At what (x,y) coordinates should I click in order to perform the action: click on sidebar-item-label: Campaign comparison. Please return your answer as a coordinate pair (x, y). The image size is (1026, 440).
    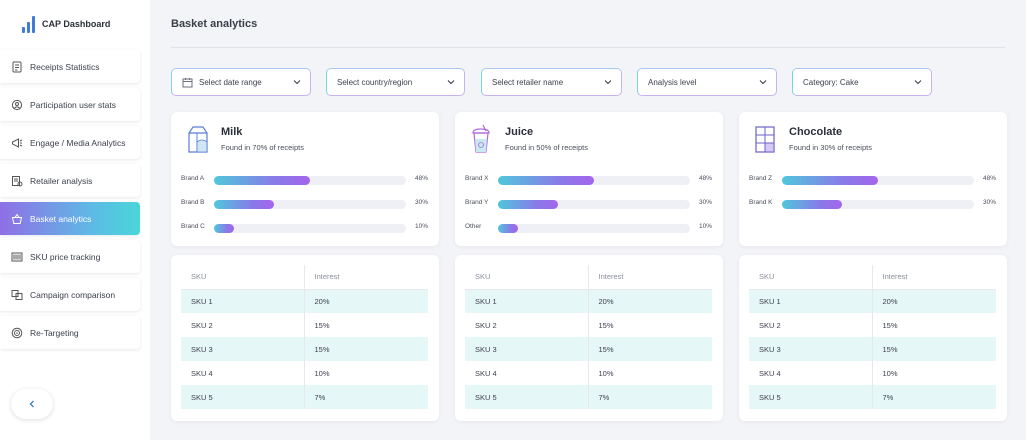
    Looking at the image, I should click on (73, 294).